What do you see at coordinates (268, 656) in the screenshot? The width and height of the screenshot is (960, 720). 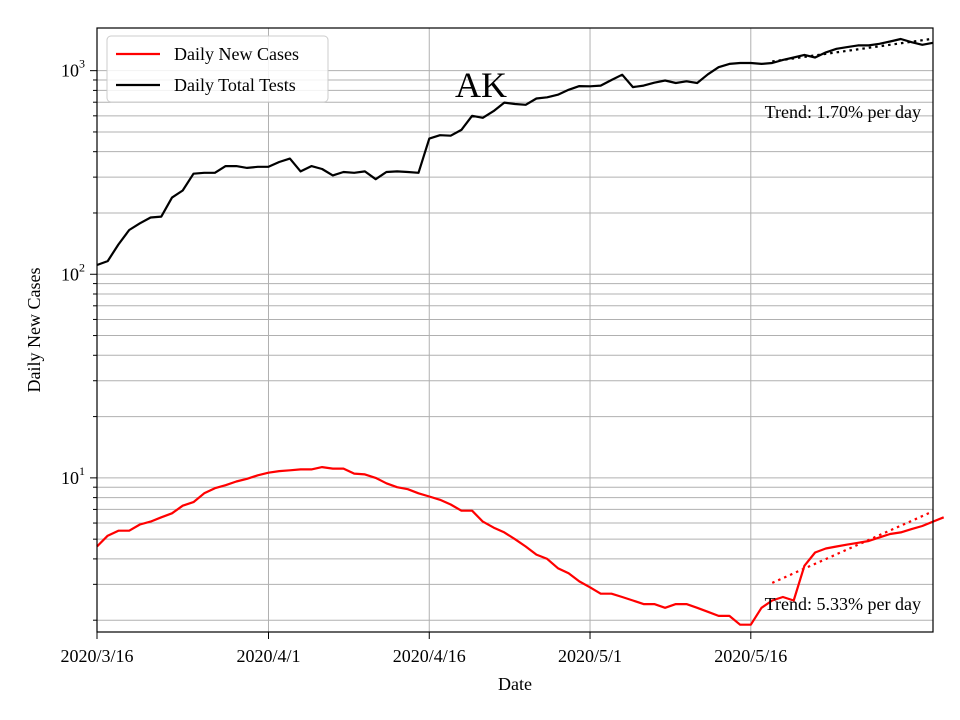 I see `x-tick-label: 2020/4/1` at bounding box center [268, 656].